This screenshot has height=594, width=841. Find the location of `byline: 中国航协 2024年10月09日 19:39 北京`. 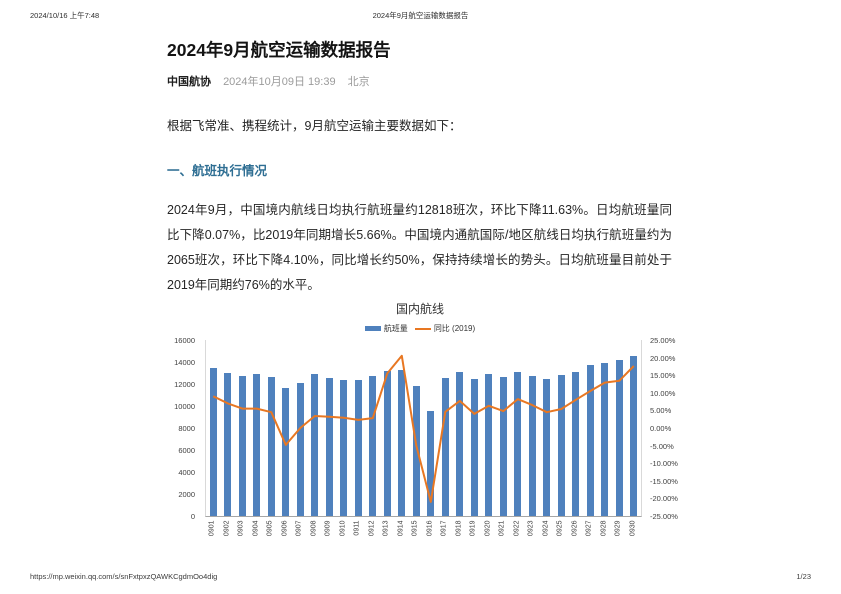

byline: 中国航协 2024年10月09日 19:39 北京 is located at coordinates (419, 81).